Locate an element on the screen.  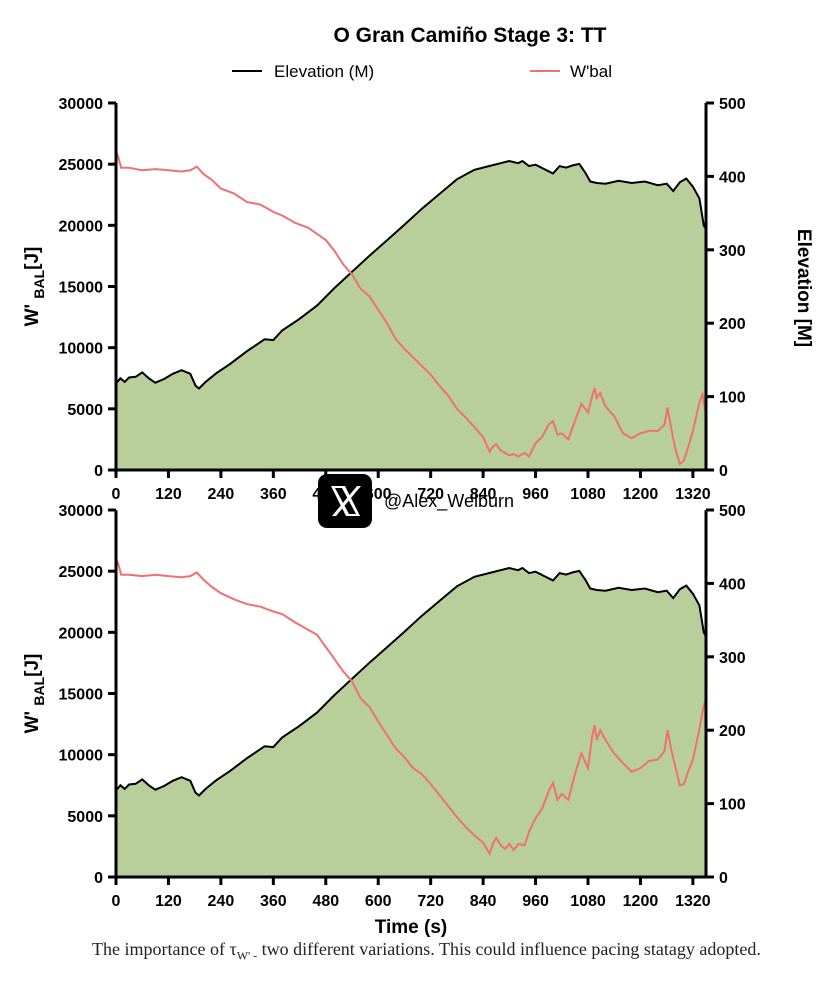
right-axis-title: Elevation [M] is located at coordinates (803, 288).